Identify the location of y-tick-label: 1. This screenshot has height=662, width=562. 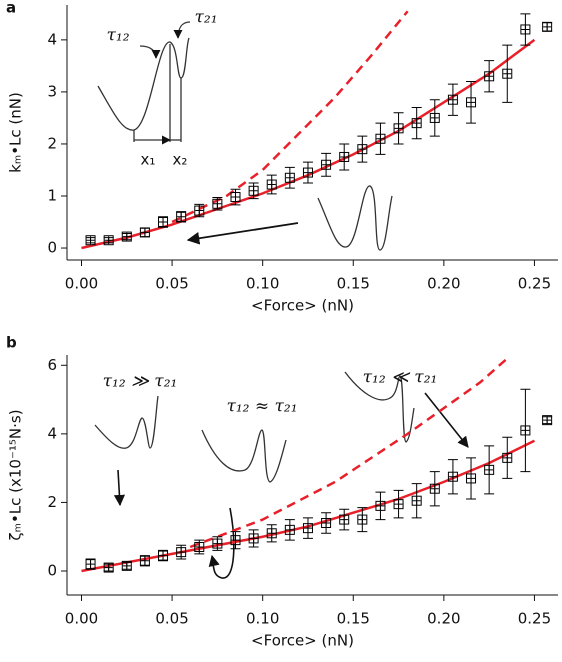
(52, 195).